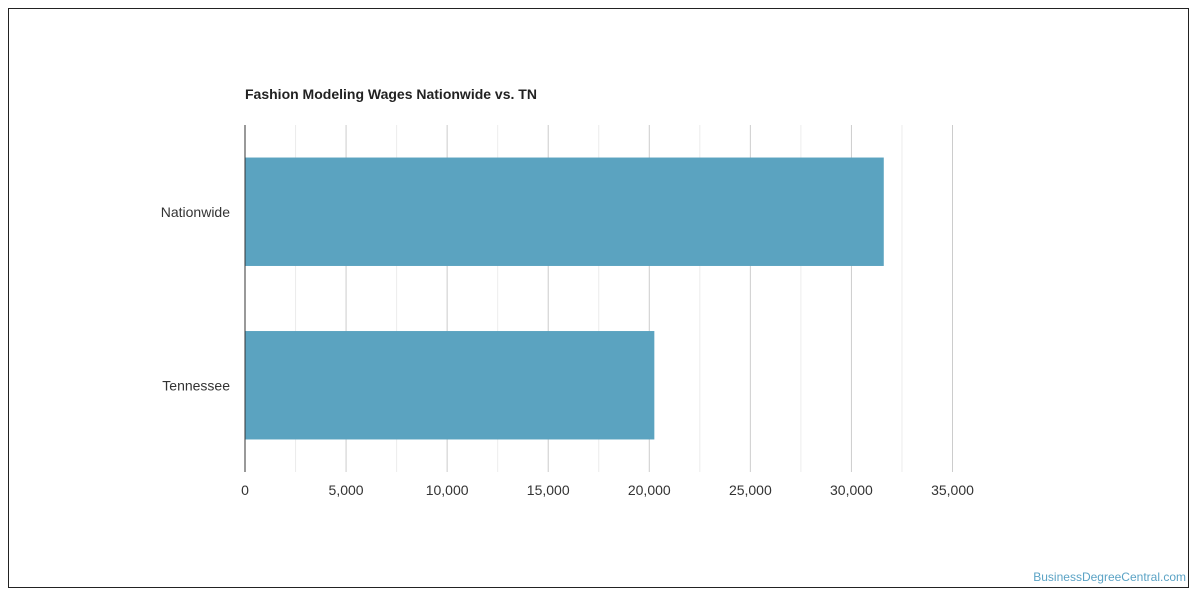 The image size is (1200, 600). I want to click on bar-nationwide, so click(564, 211).